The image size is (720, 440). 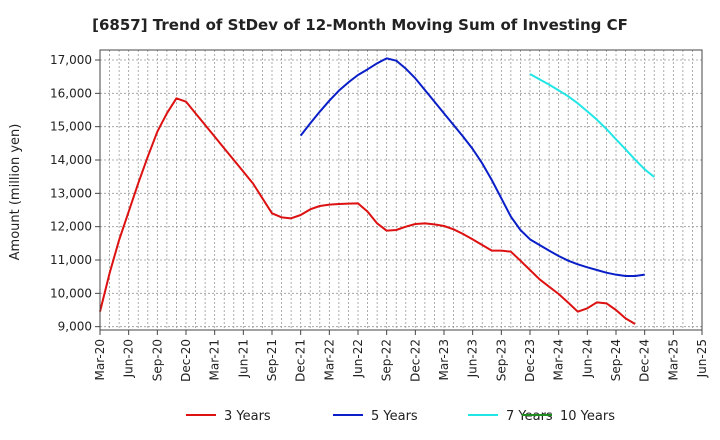 What do you see at coordinates (501, 360) in the screenshot?
I see `x-tick-label: Sep-23` at bounding box center [501, 360].